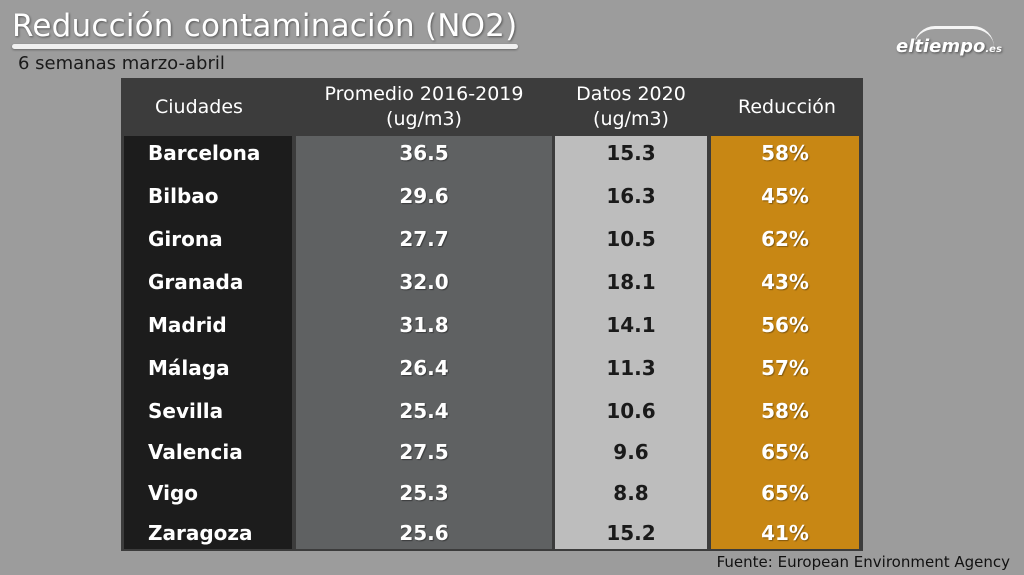 The height and width of the screenshot is (575, 1024). I want to click on data2020-cell: 18.1, so click(631, 282).